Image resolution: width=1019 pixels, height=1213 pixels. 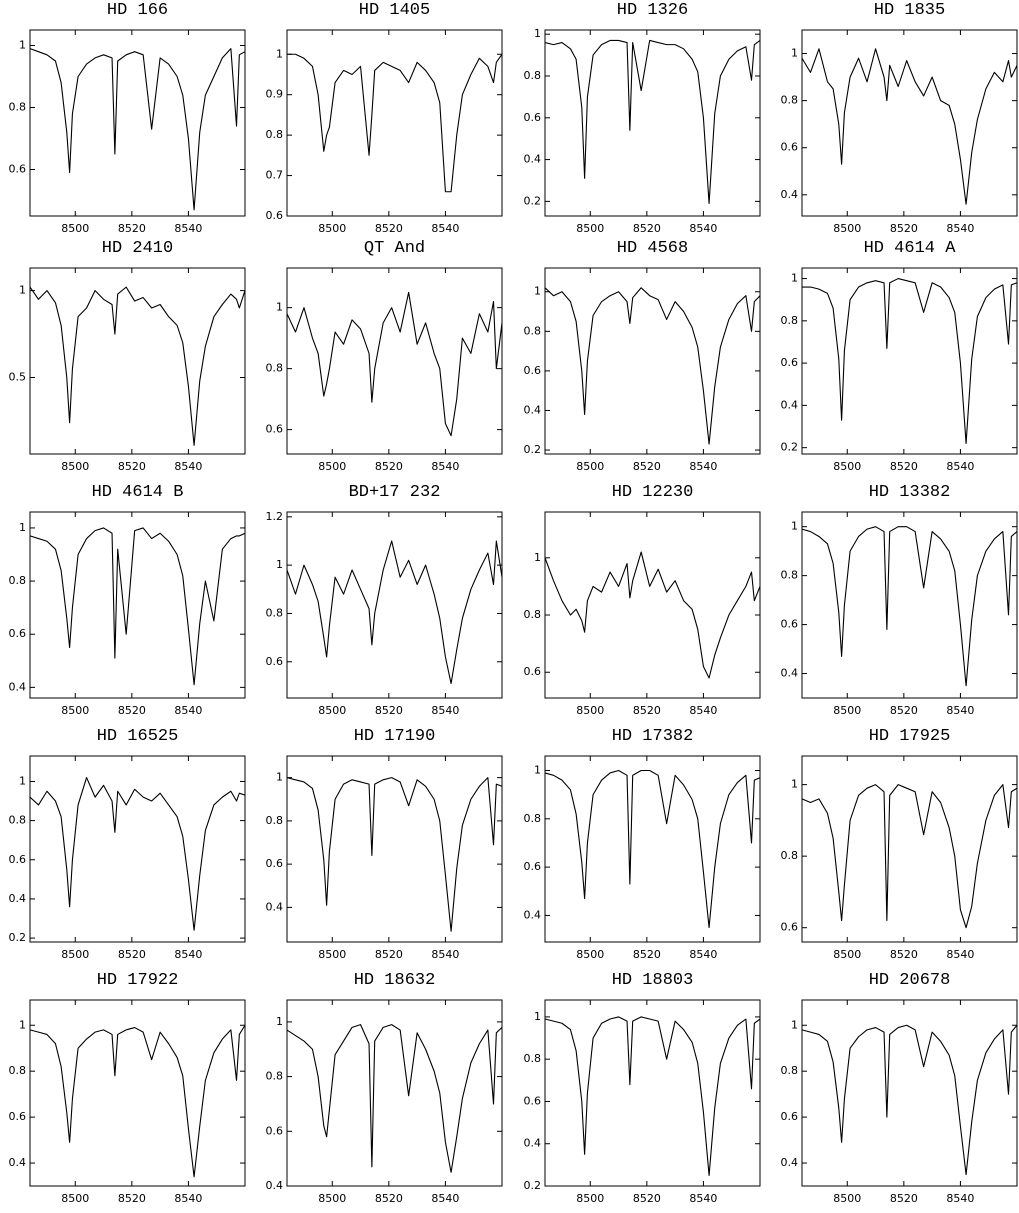 I want to click on panel: HD 4614 A 8500 8520 8540 0.2 0.4 0.6 0.8 1, so click(x=899, y=356).